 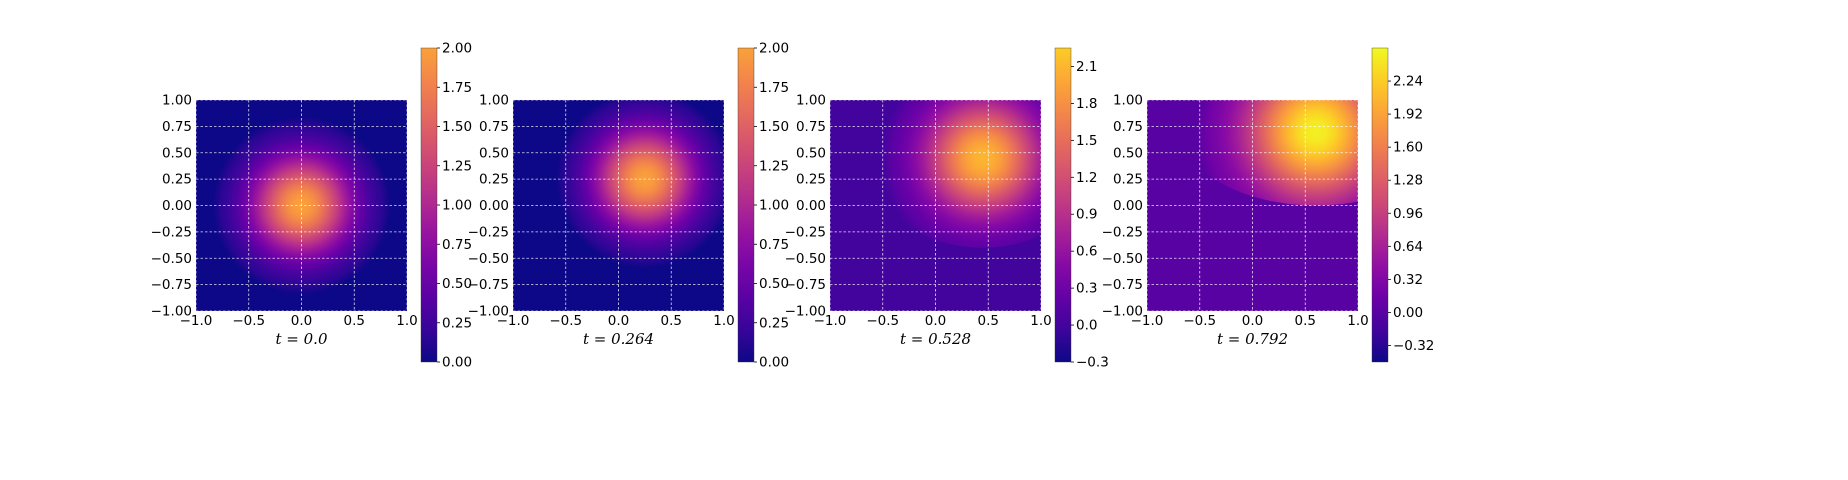 I want to click on colorbar-tick-label: 1.60, so click(x=1408, y=148).